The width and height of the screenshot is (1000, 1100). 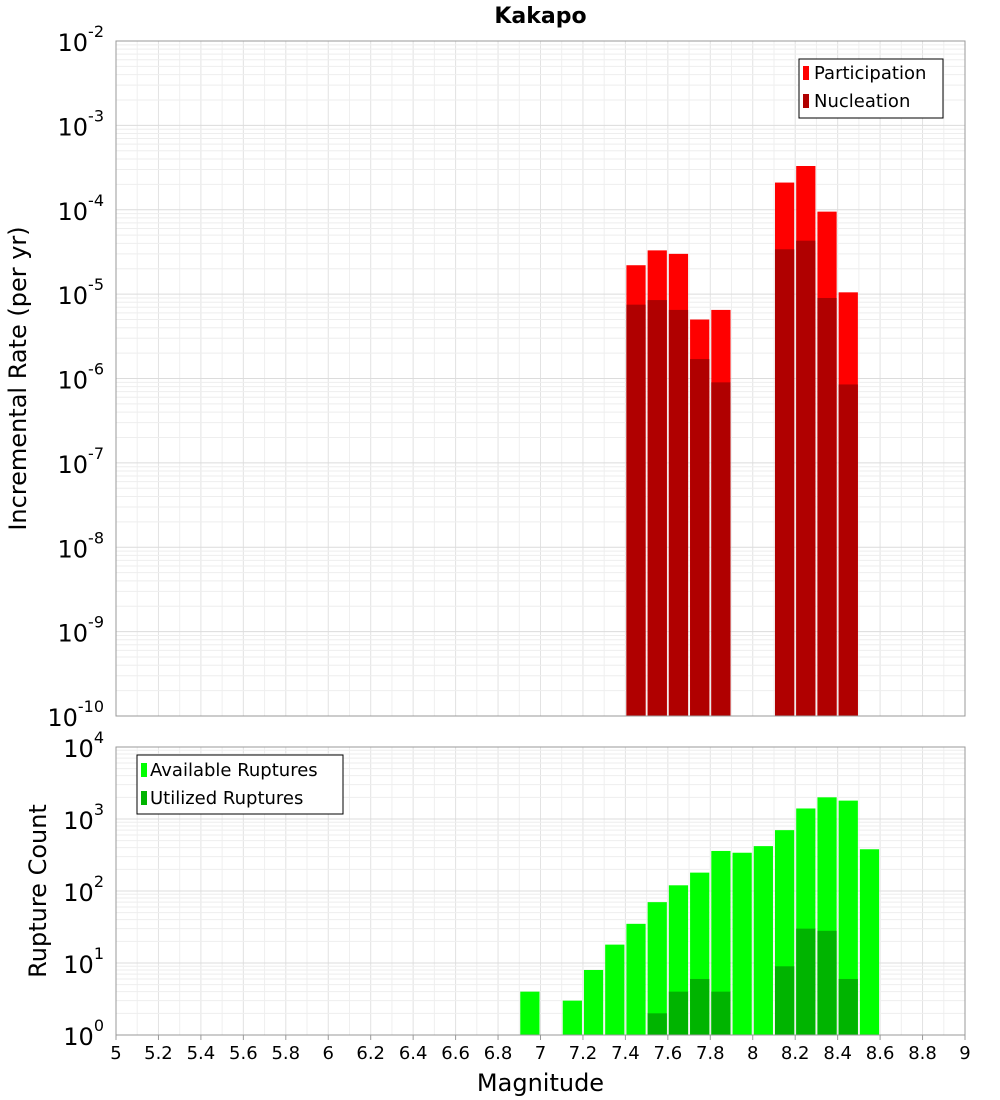 What do you see at coordinates (328, 1053) in the screenshot?
I see `magnitude-tick-label: 6` at bounding box center [328, 1053].